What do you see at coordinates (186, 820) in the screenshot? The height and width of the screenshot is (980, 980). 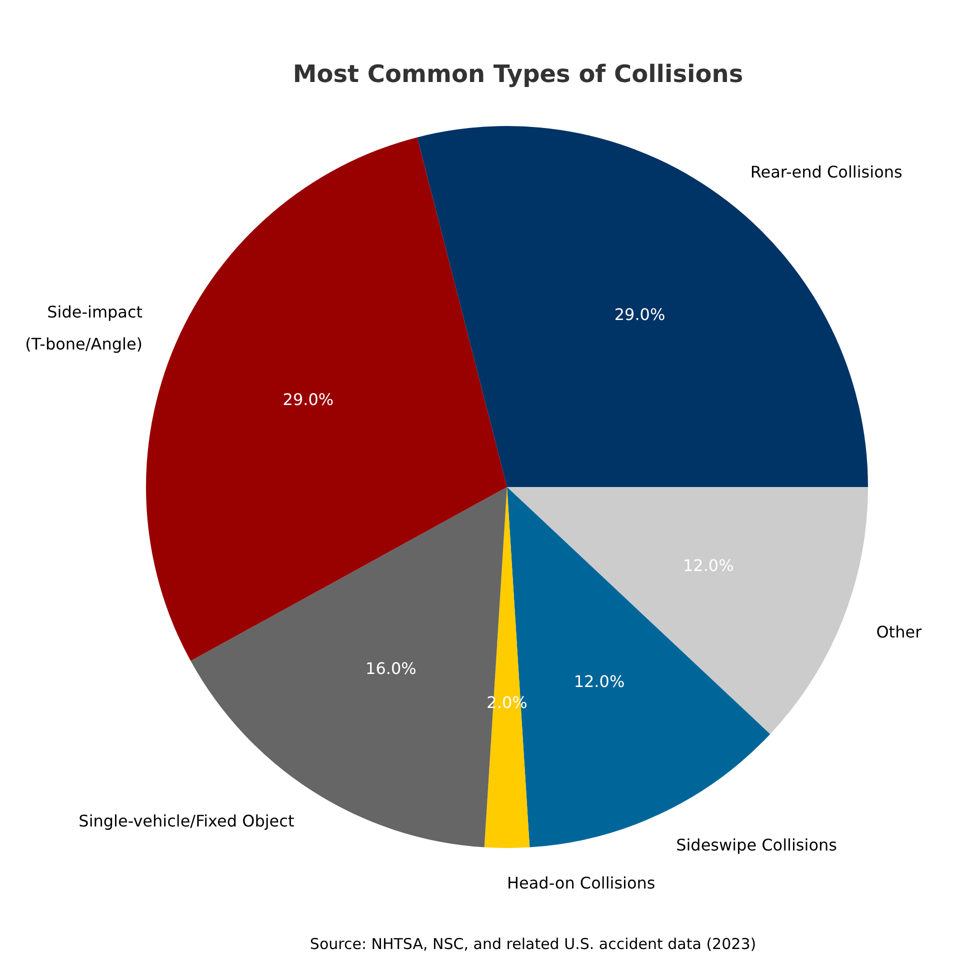 I see `slice-label: Single-vehicle/Fixed Object` at bounding box center [186, 820].